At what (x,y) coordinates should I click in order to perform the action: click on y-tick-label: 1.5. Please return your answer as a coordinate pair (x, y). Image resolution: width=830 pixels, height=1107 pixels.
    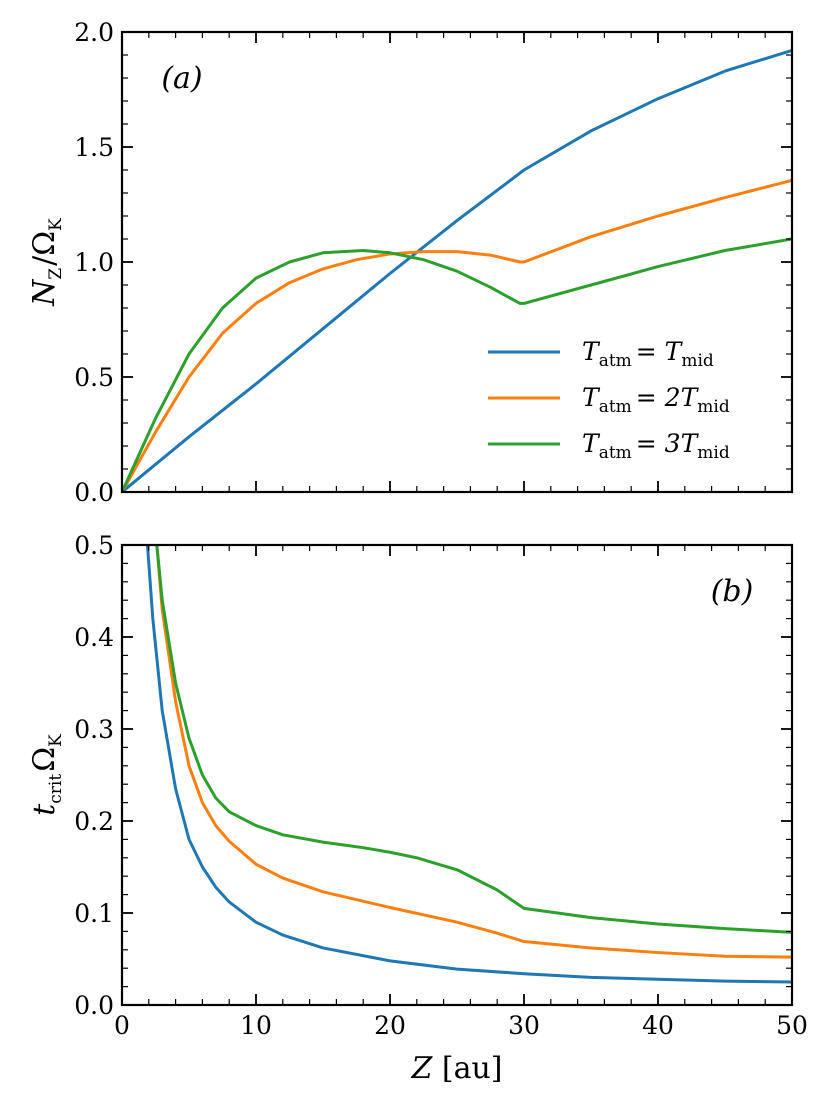
    Looking at the image, I should click on (94, 147).